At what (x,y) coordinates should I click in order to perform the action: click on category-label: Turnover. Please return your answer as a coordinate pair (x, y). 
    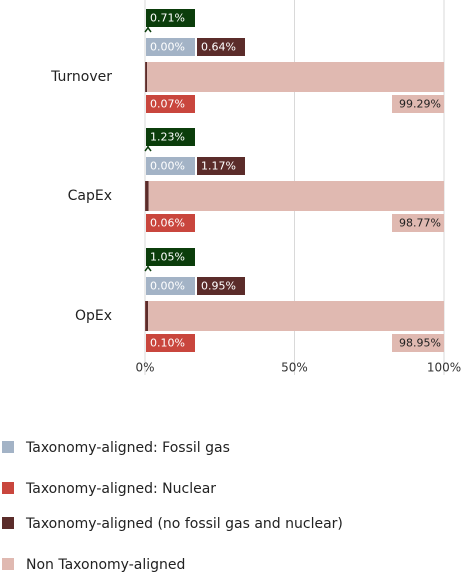
    Looking at the image, I should click on (81, 77).